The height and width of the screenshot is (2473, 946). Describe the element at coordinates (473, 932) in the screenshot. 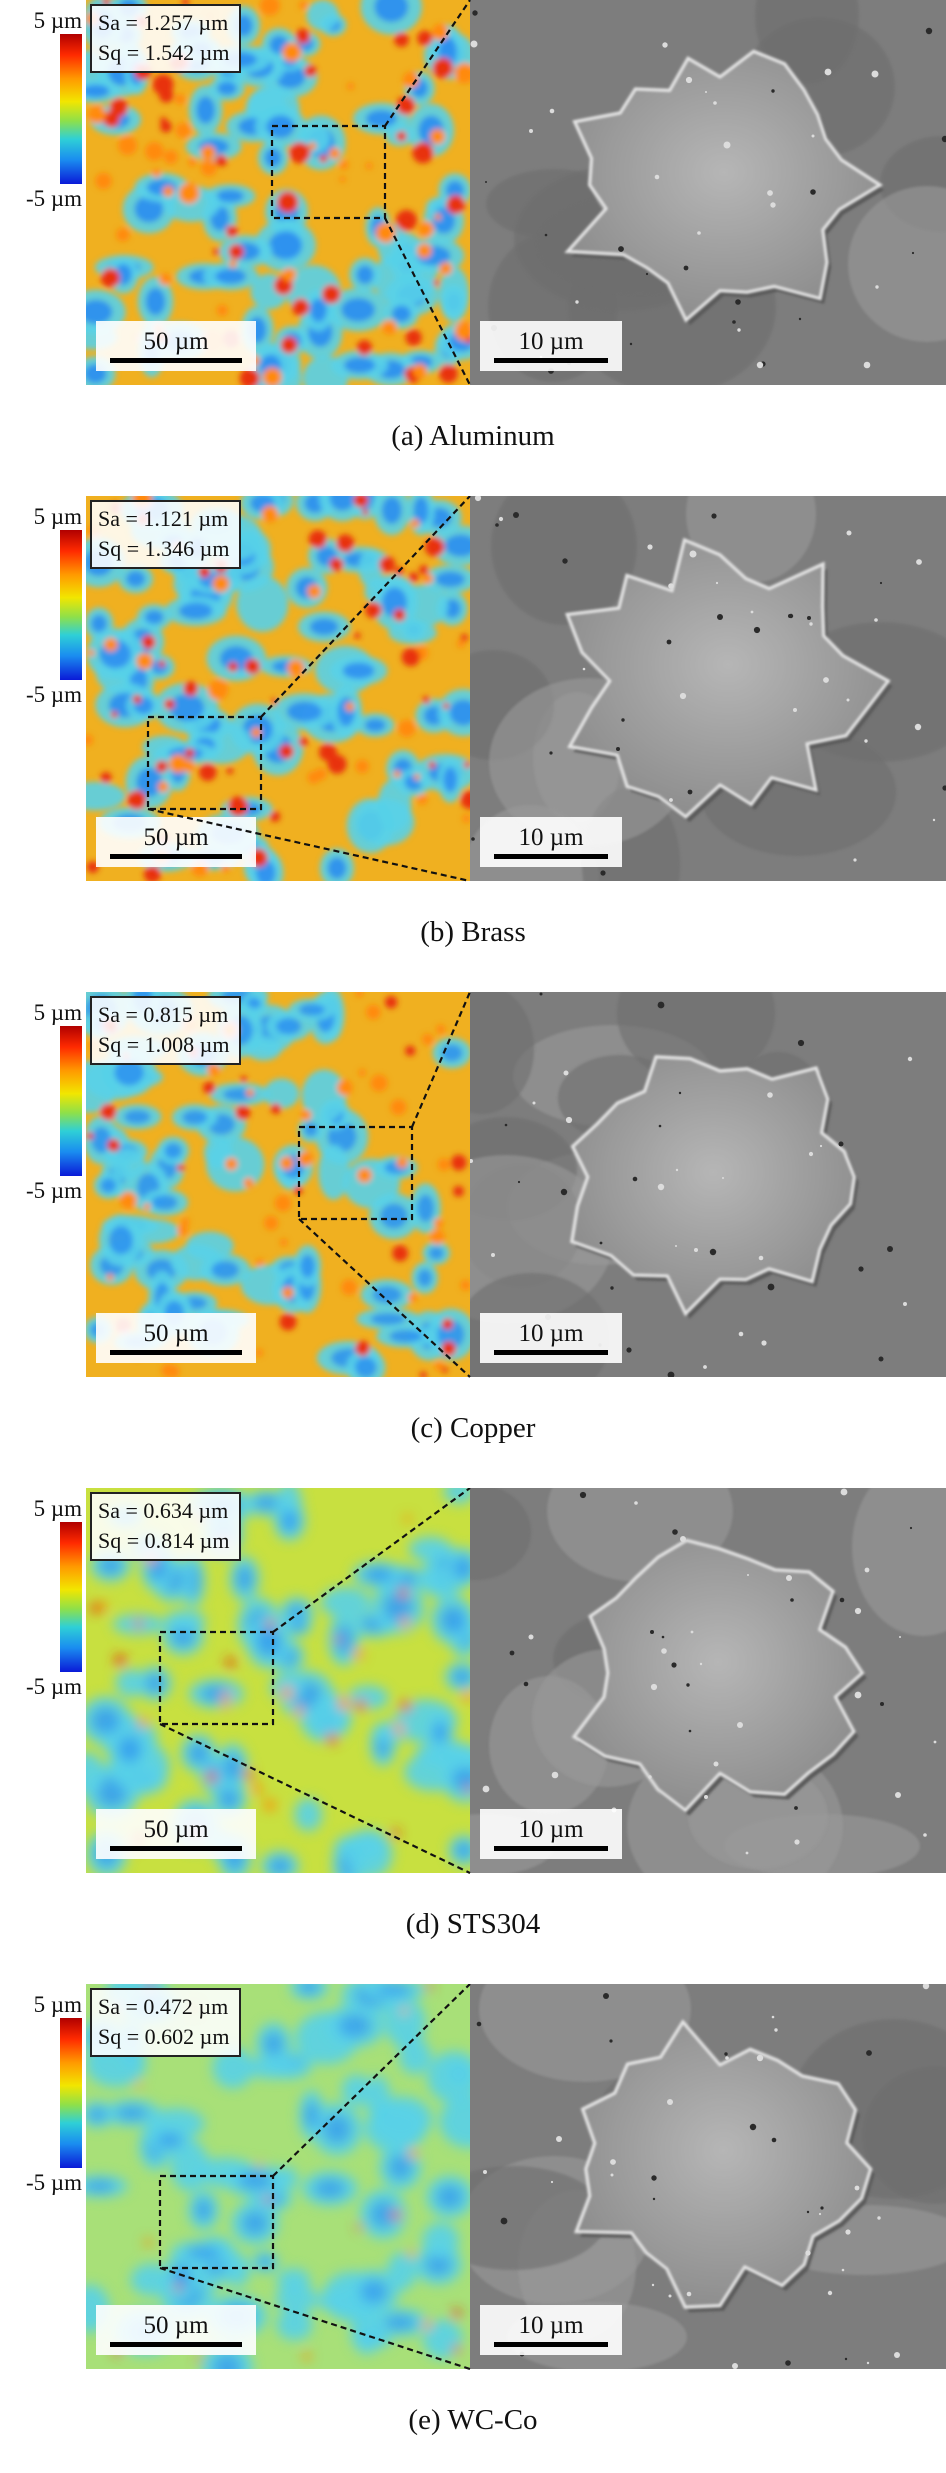

I see `panel-caption: (b) Brass` at that location.